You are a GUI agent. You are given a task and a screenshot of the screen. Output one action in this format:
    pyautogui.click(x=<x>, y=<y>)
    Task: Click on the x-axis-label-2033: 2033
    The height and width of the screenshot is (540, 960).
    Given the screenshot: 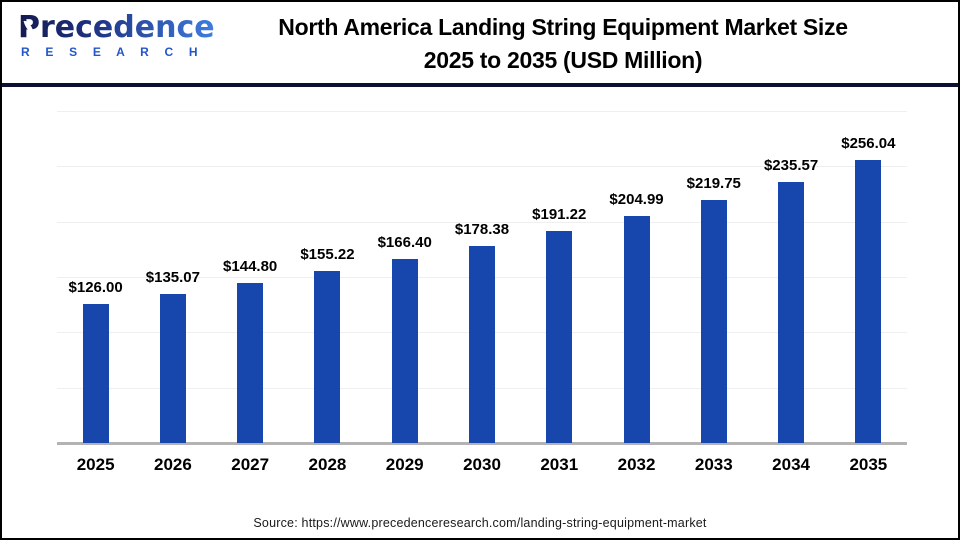 What is the action you would take?
    pyautogui.click(x=713, y=464)
    